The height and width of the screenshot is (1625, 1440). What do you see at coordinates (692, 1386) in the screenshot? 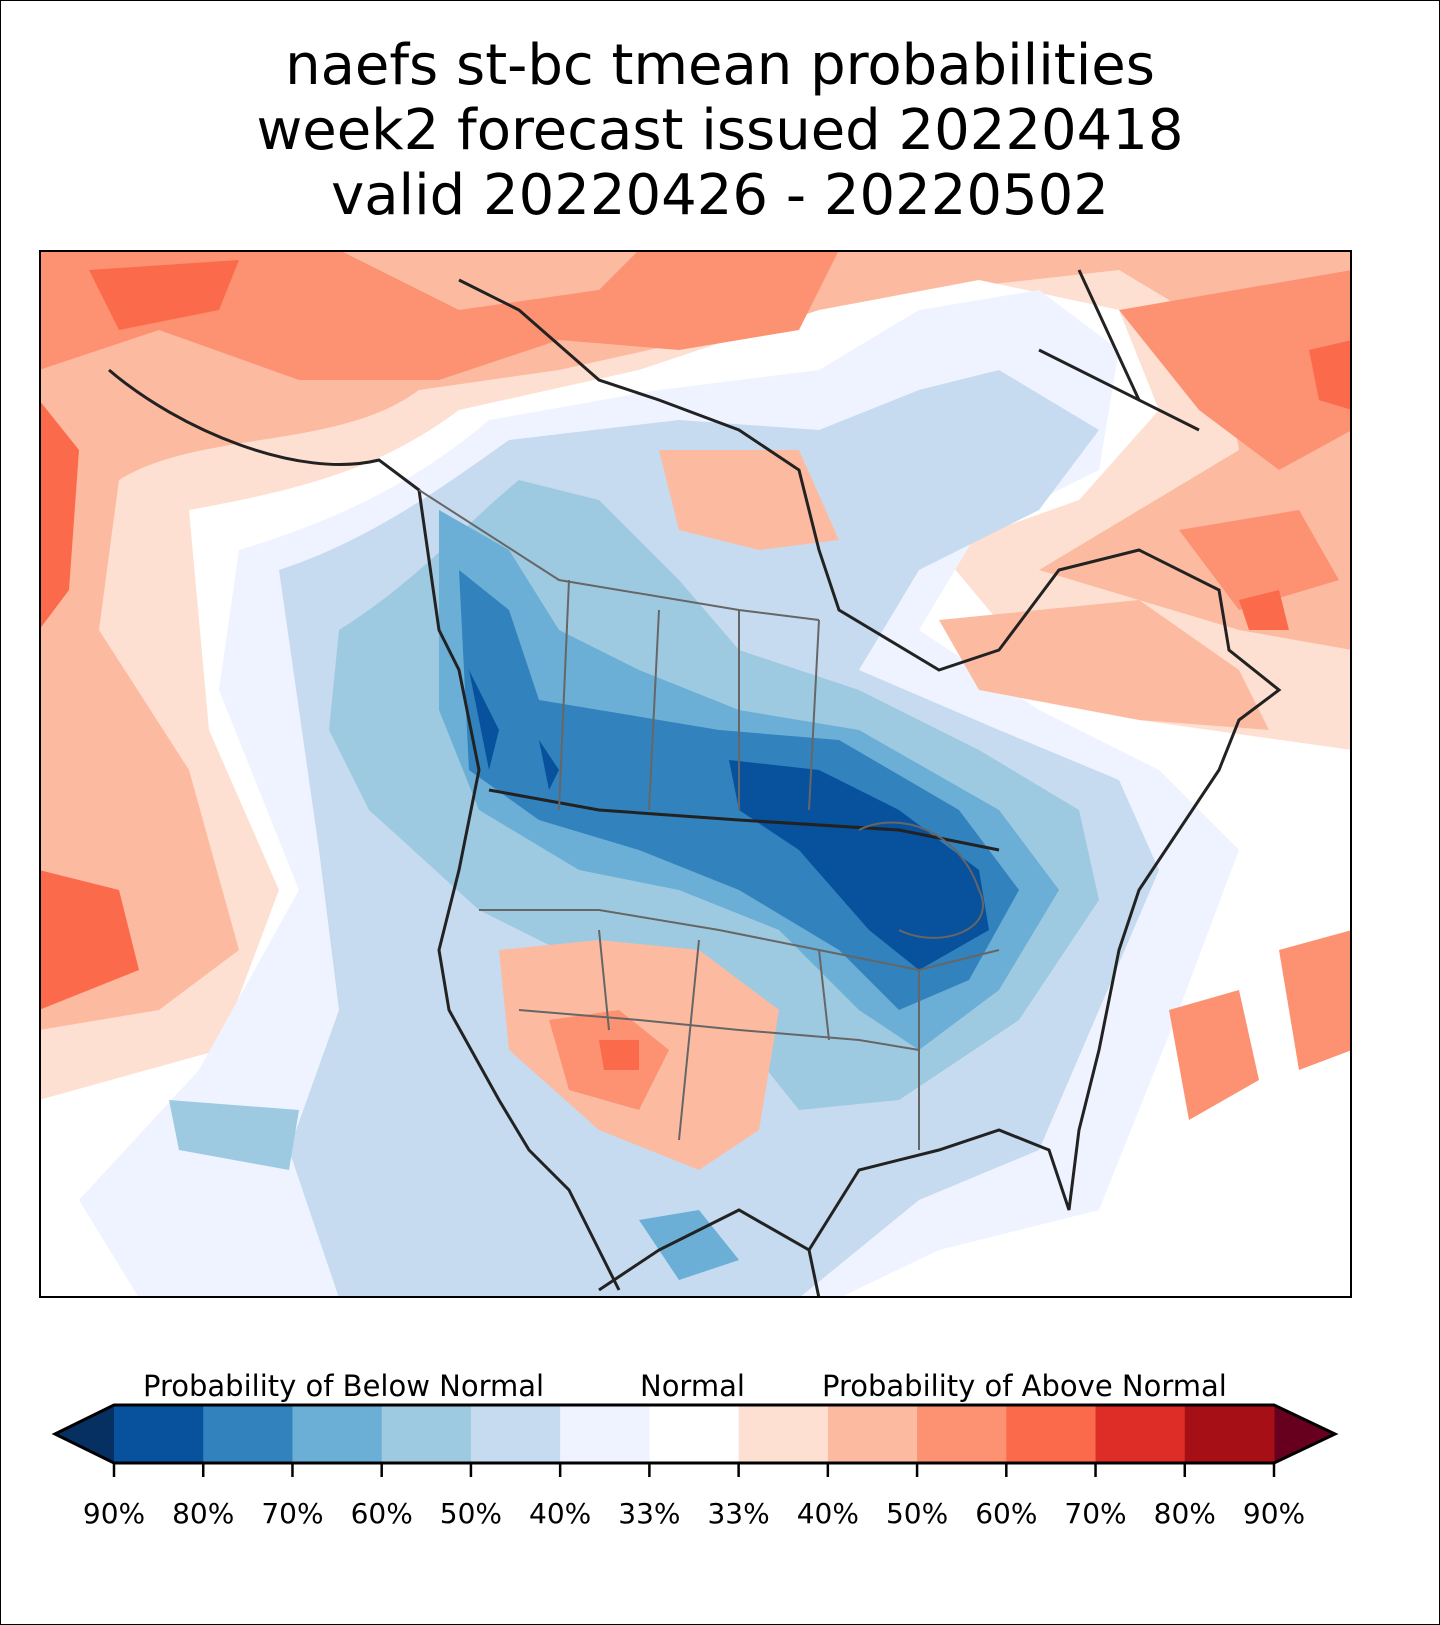
I see `colorbar-label-normal: Normal` at bounding box center [692, 1386].